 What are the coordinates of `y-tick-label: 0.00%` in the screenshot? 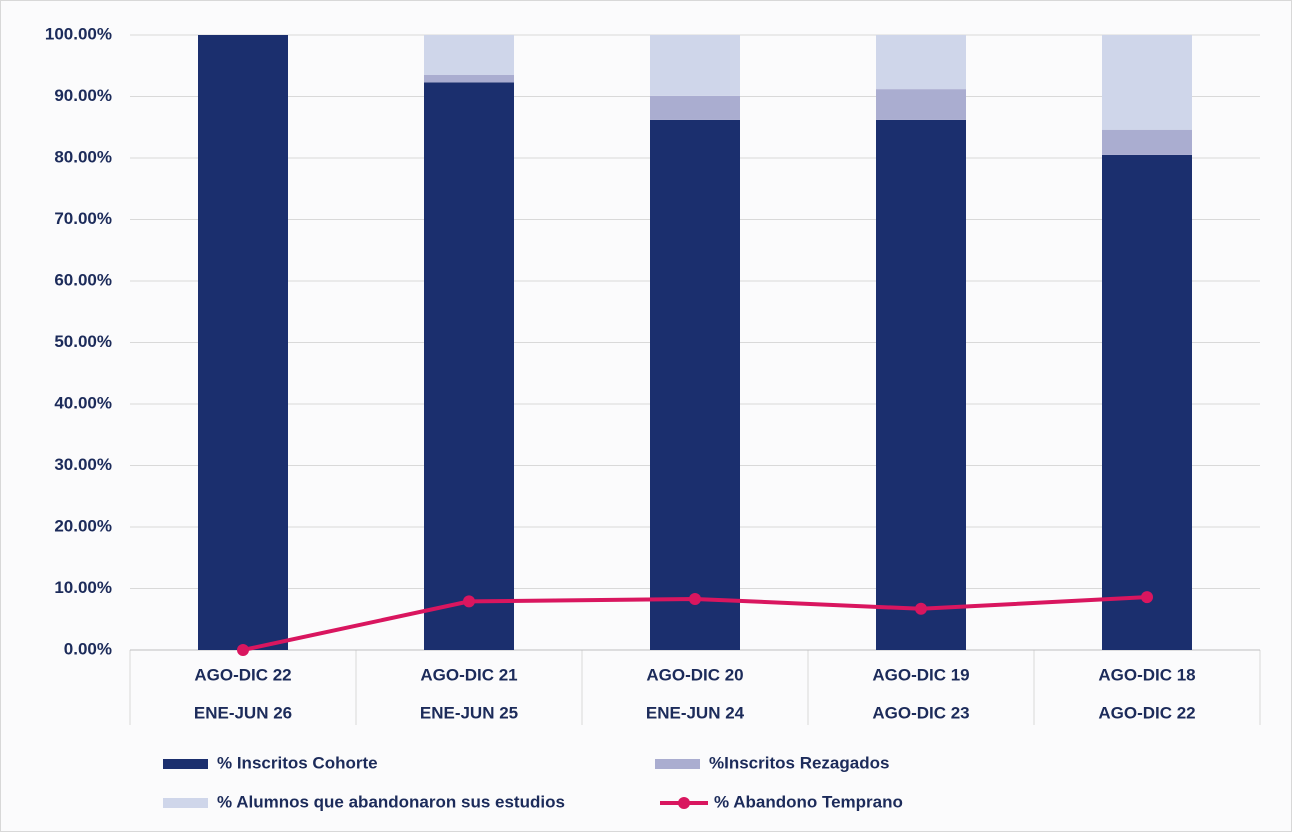 It's located at (88, 648).